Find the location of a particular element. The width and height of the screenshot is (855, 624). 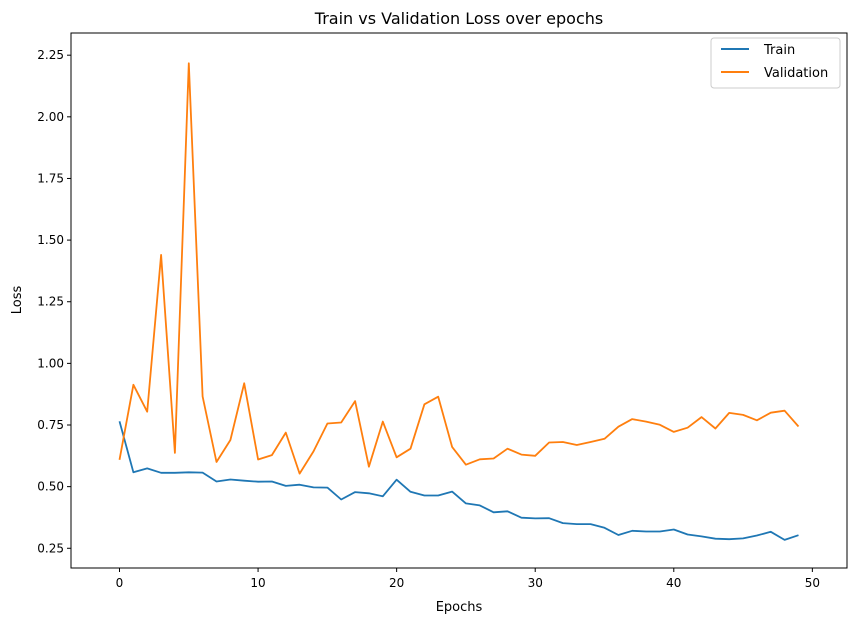

x-tick-label: 0 is located at coordinates (120, 583).